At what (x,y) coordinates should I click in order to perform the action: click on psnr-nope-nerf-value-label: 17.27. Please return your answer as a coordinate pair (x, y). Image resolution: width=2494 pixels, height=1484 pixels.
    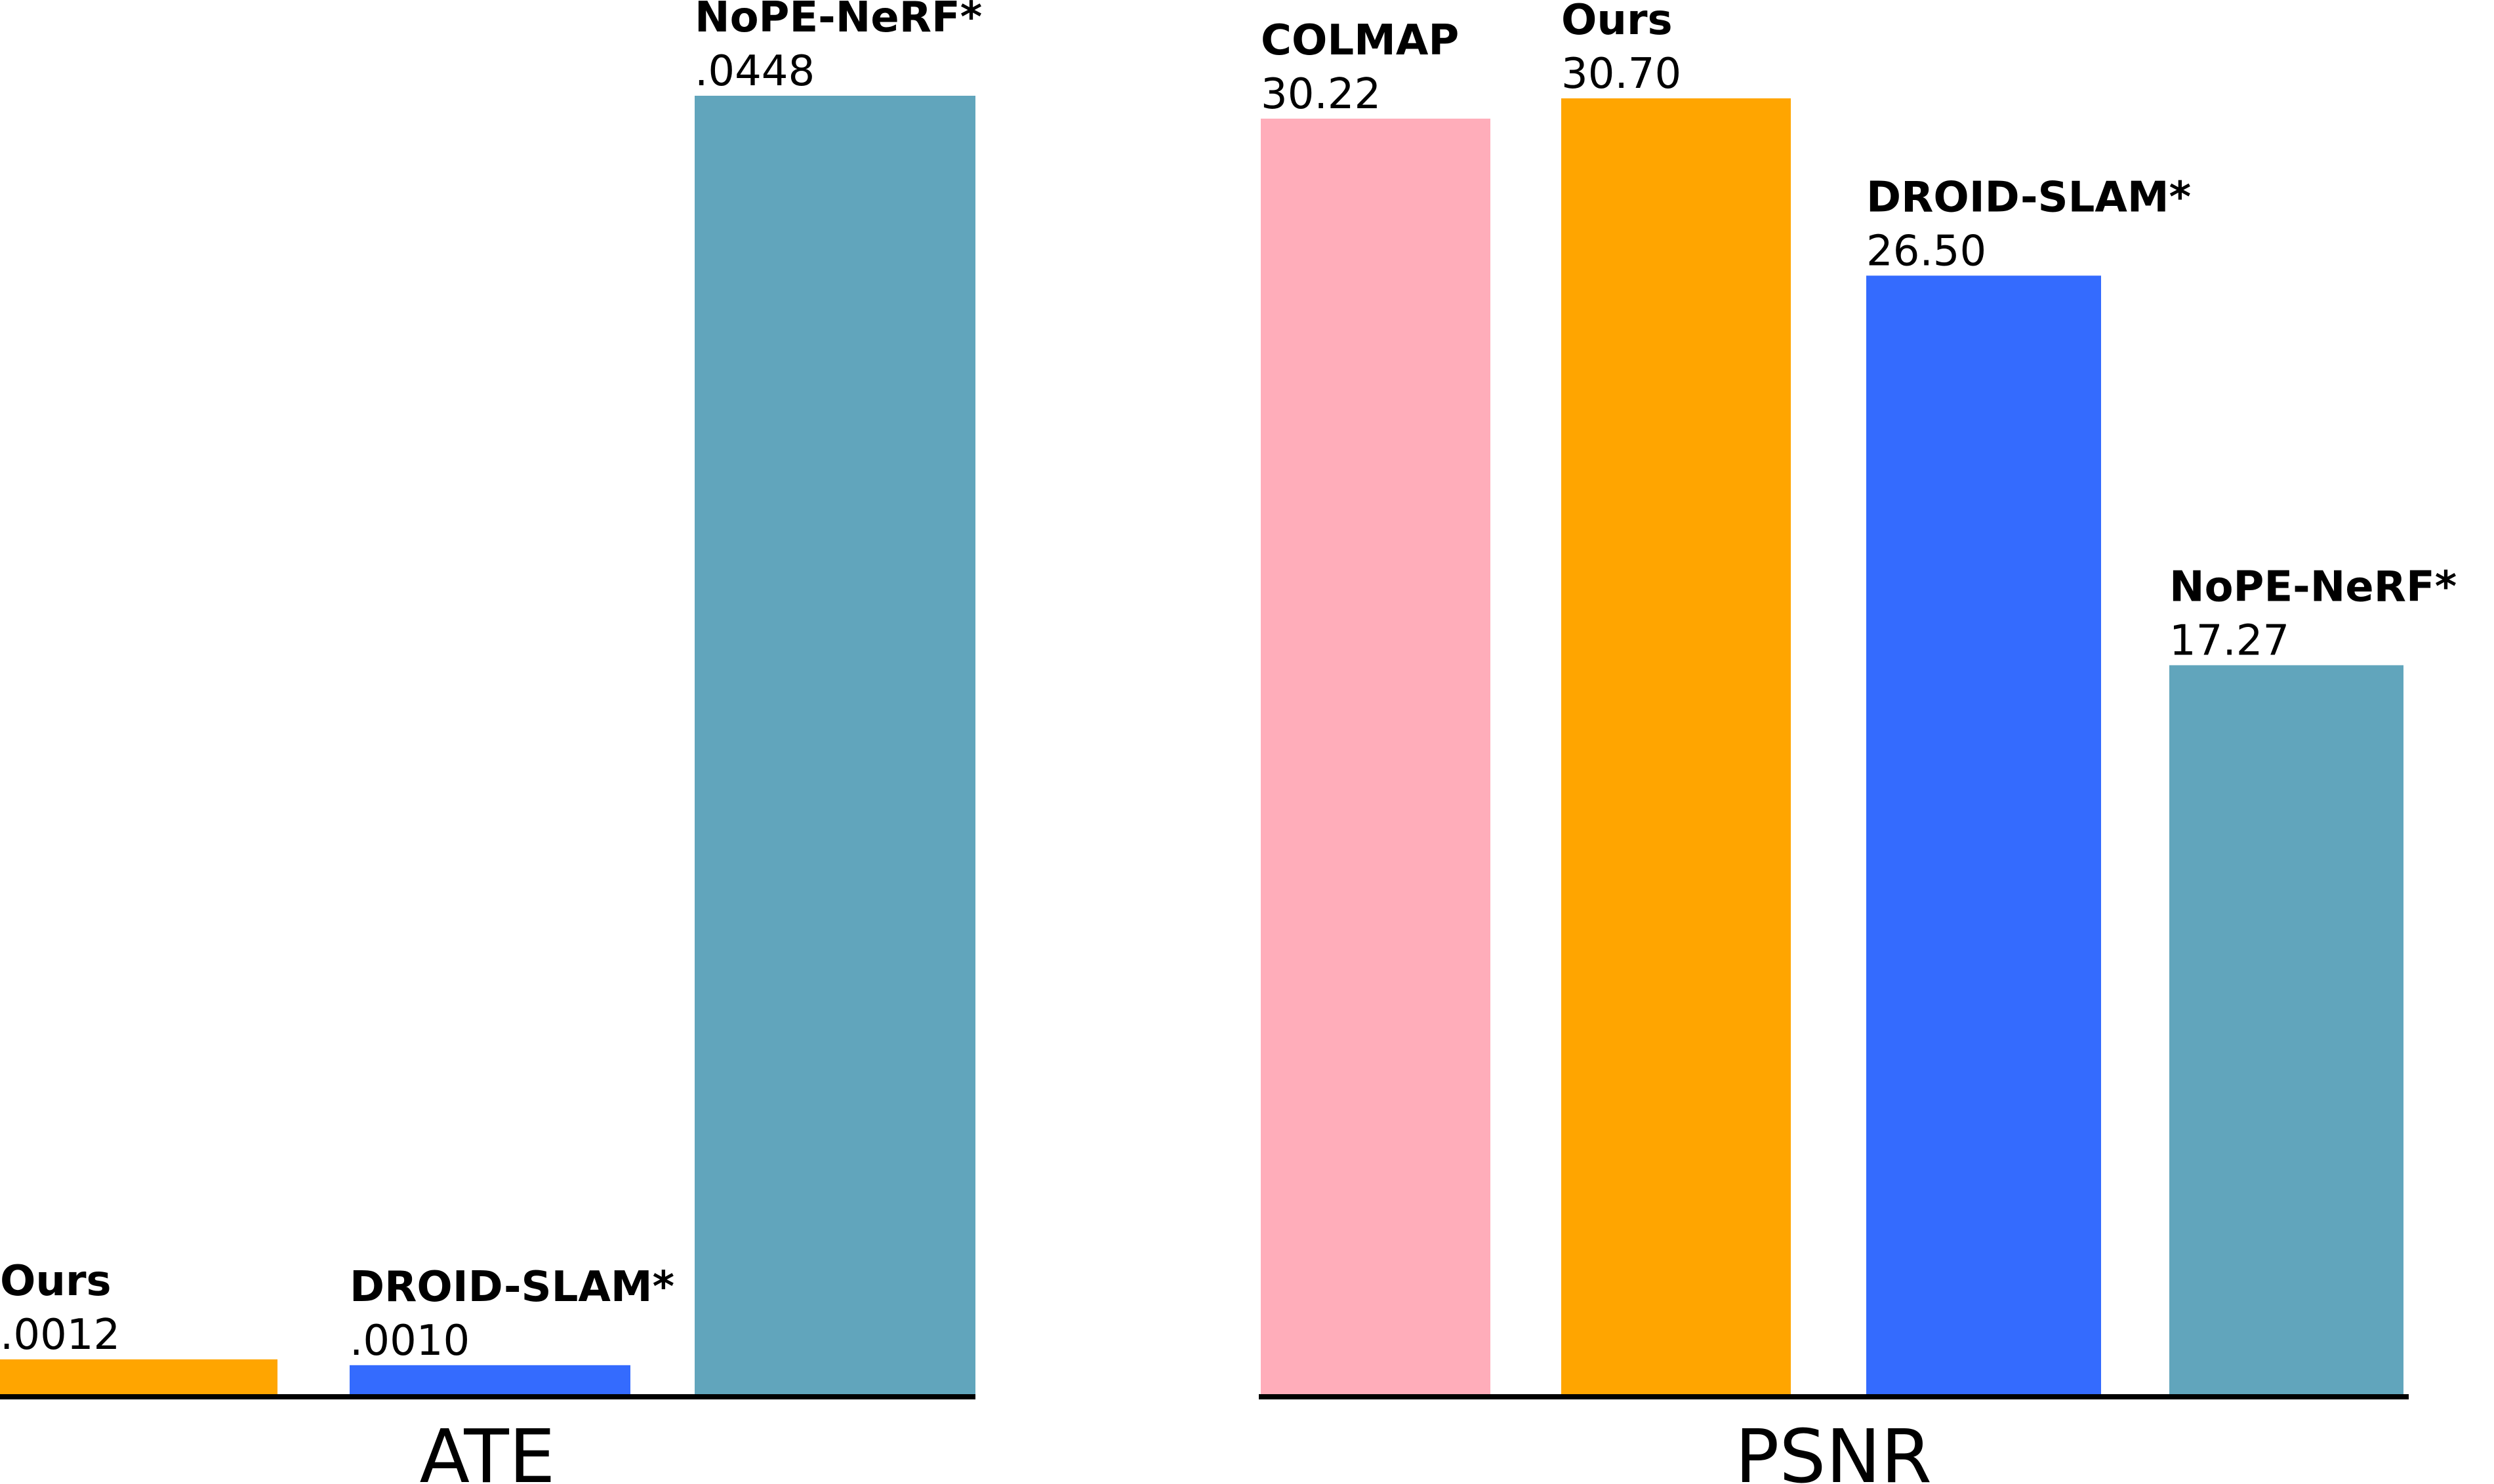
    Looking at the image, I should click on (2229, 640).